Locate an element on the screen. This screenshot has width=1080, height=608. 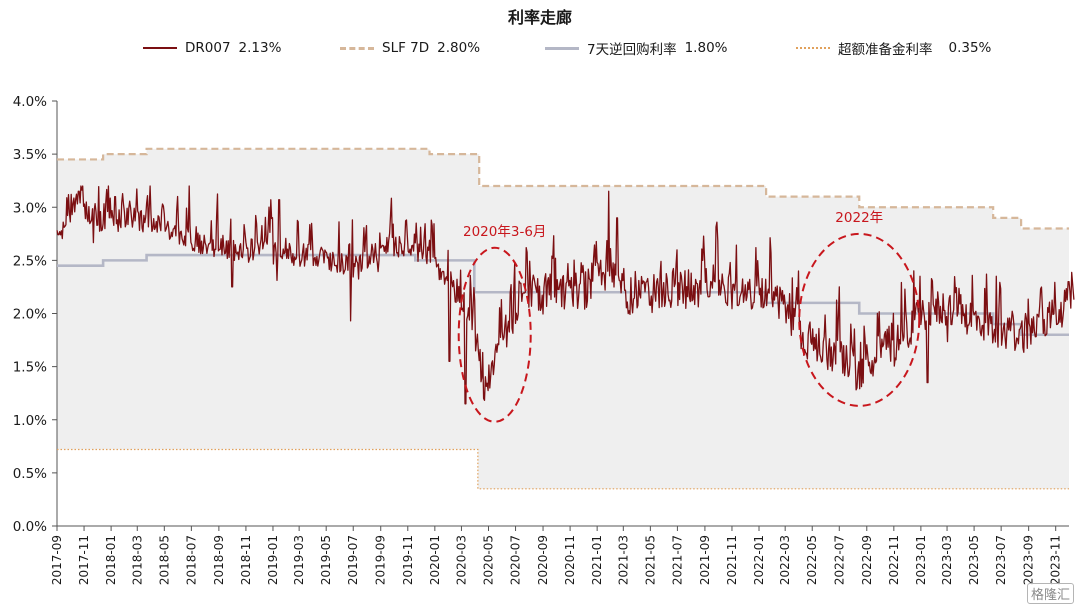
x-tick-label: 2022-05 is located at coordinates (812, 560).